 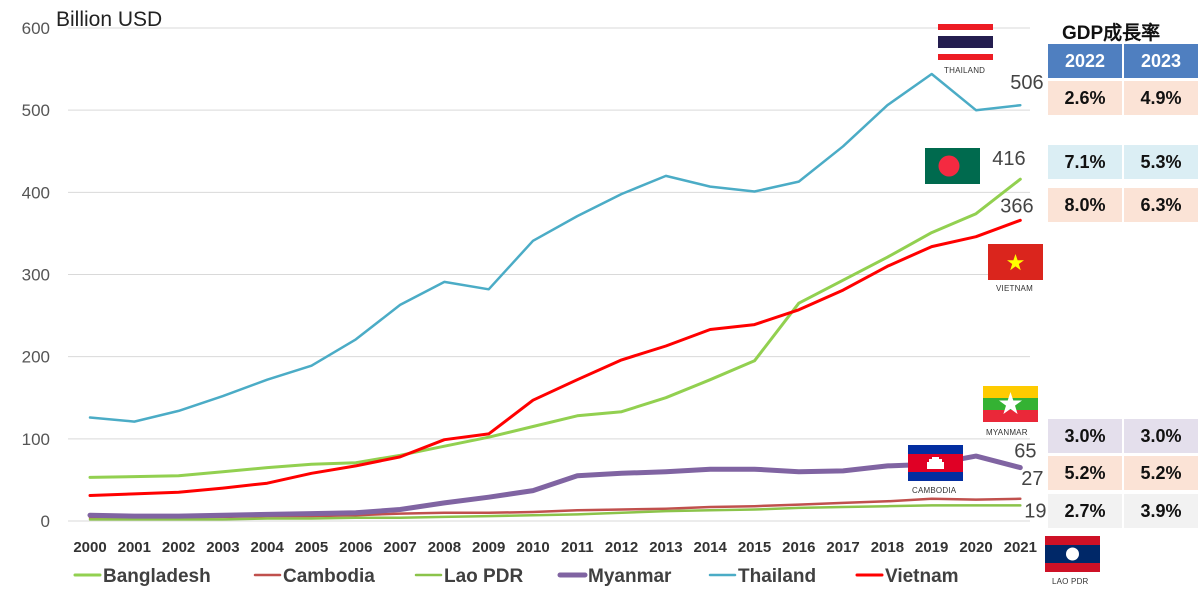 I want to click on x-tick-label: 2002, so click(x=178, y=547).